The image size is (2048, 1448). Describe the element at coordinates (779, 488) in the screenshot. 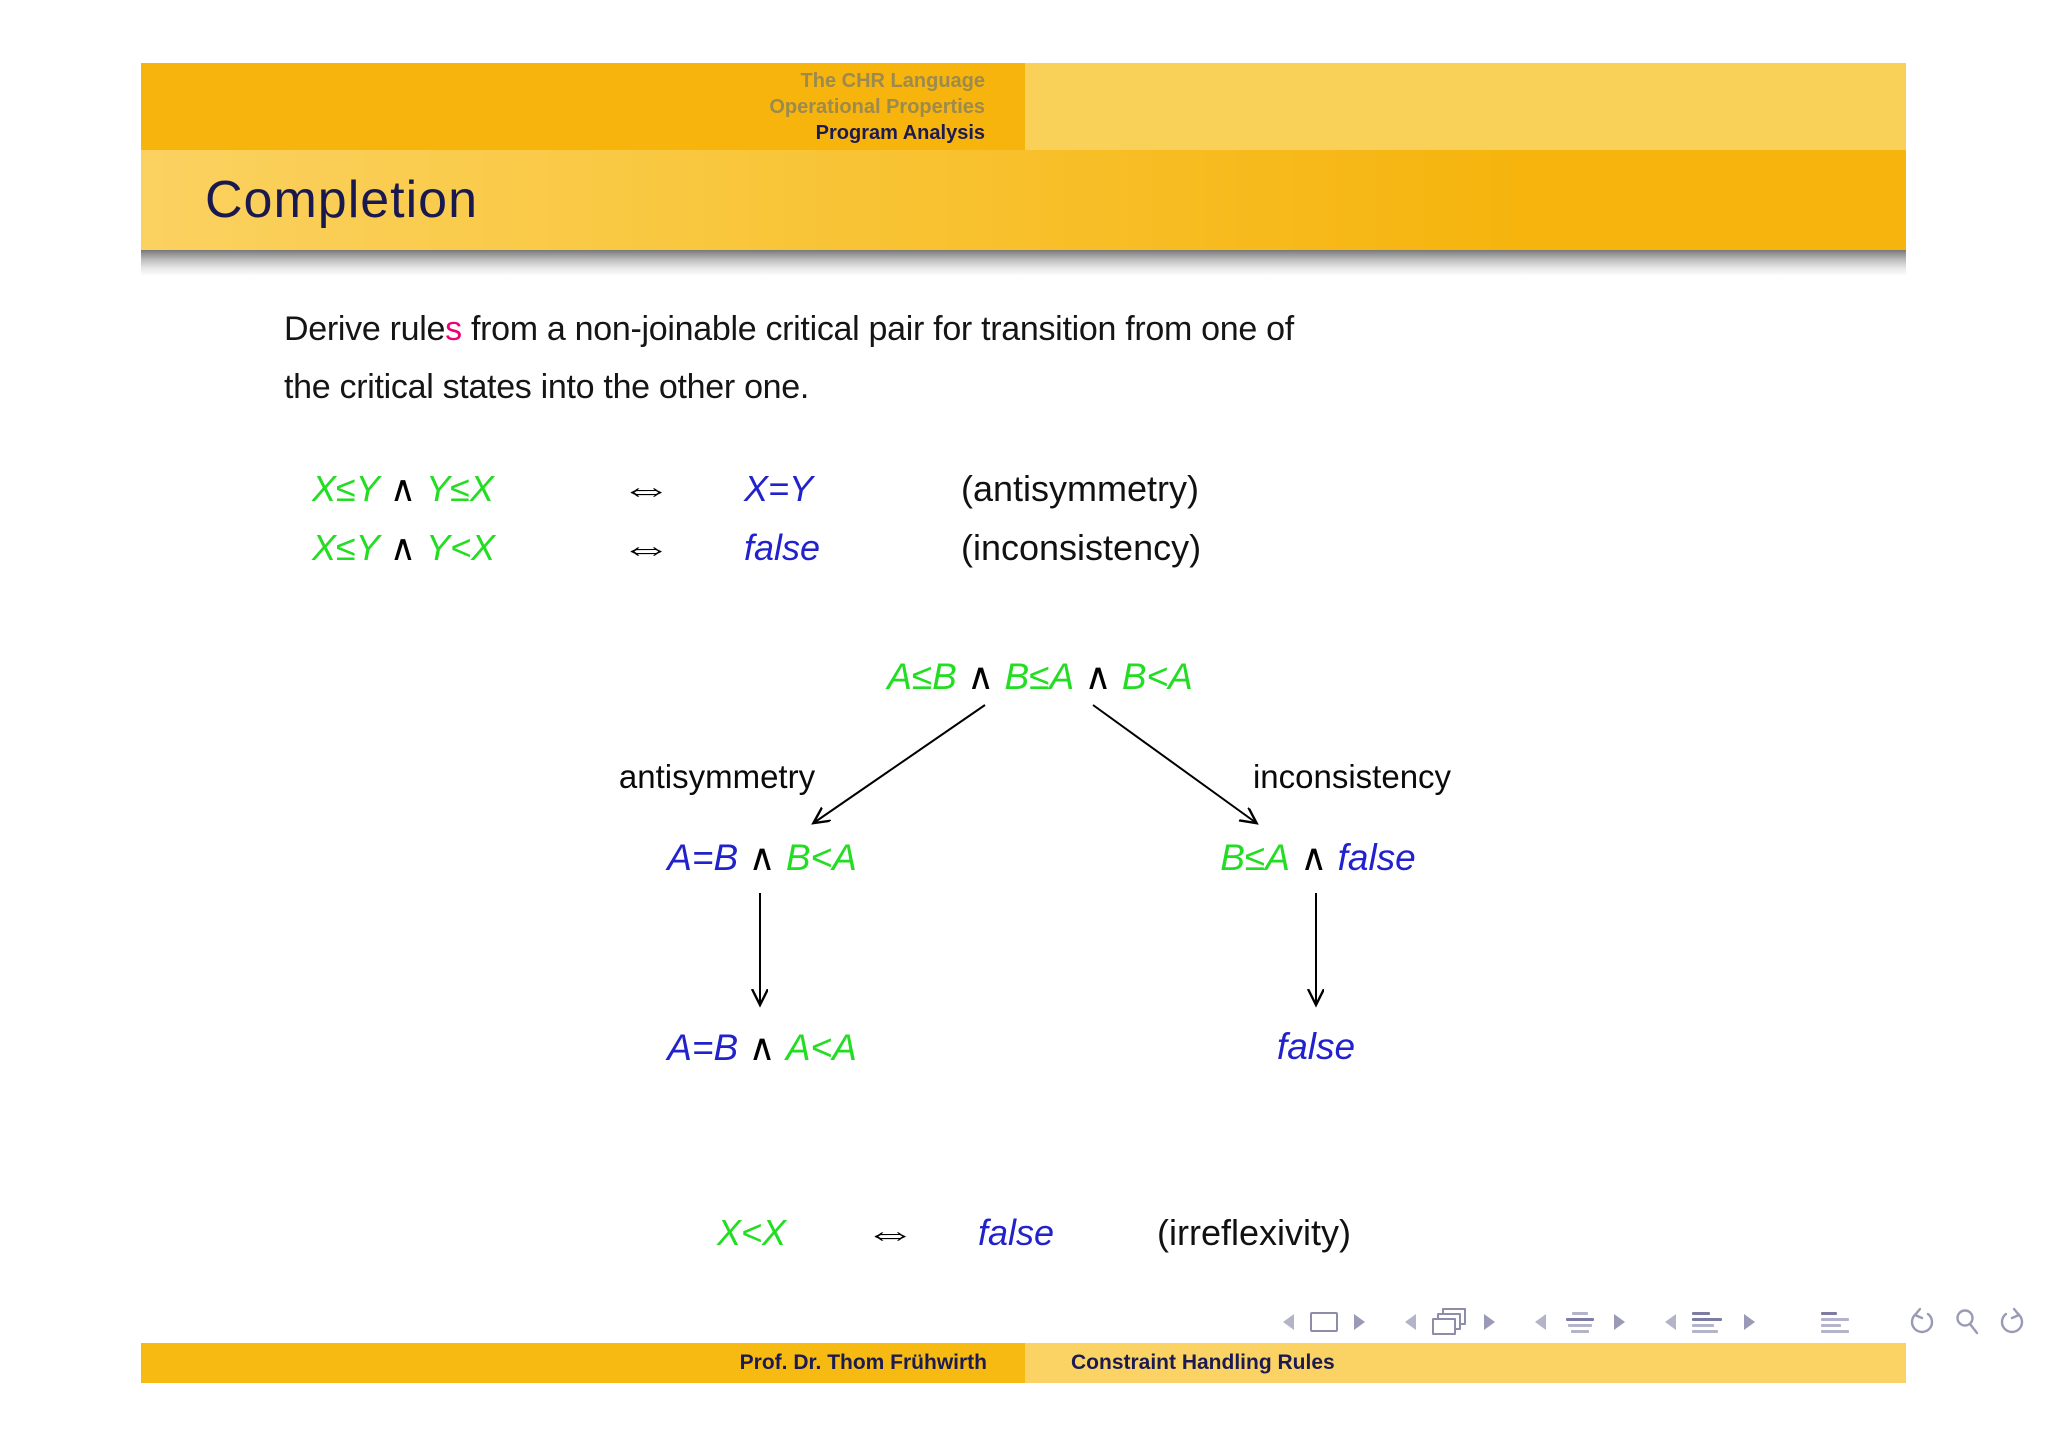

I see `rule-rhs: X=Y` at that location.